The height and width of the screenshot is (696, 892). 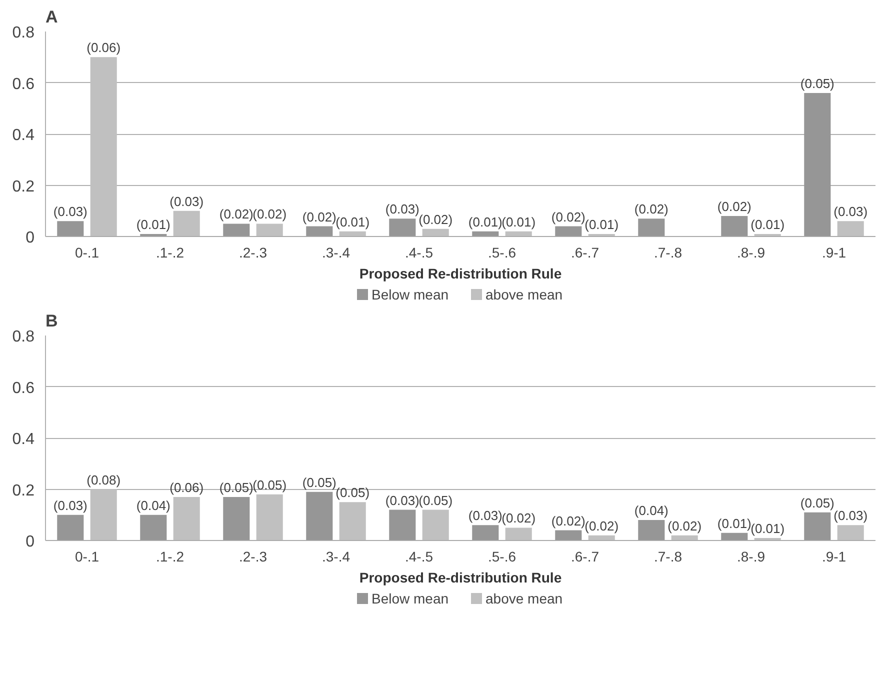 I want to click on annotation: (0.08), so click(x=103, y=480).